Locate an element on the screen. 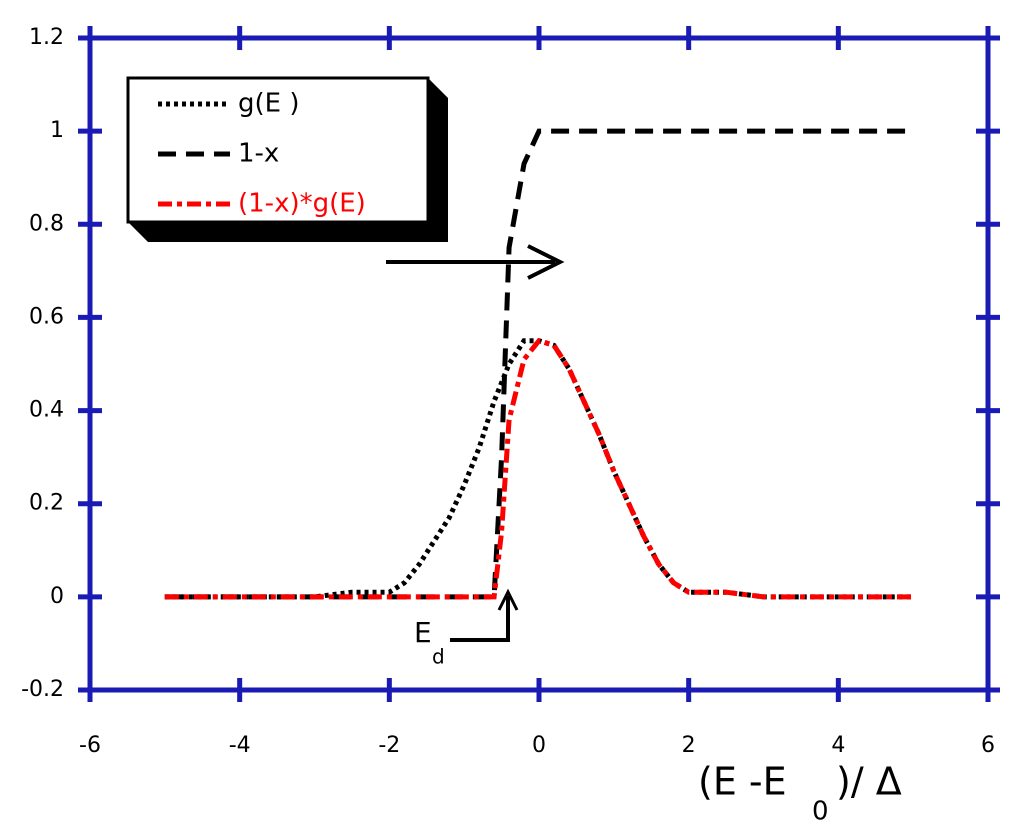  x-axis-label-tail: )/ Δ is located at coordinates (869, 782).